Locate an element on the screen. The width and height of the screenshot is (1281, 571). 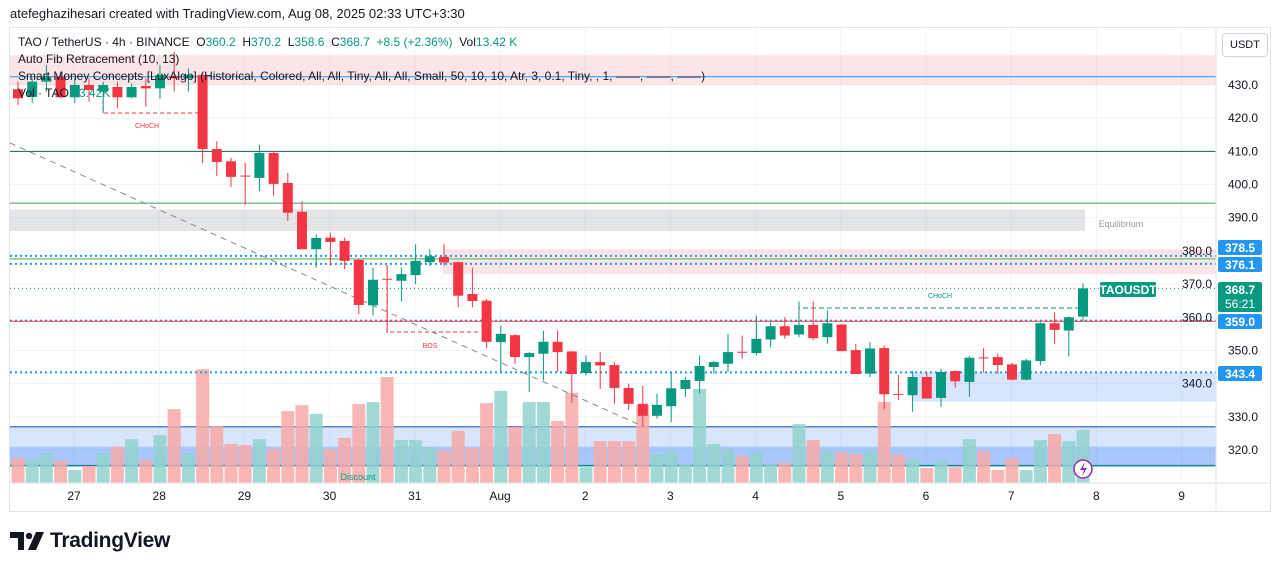
symbol-title: TAO / TetherUS · 4h · BINANCE is located at coordinates (104, 42).